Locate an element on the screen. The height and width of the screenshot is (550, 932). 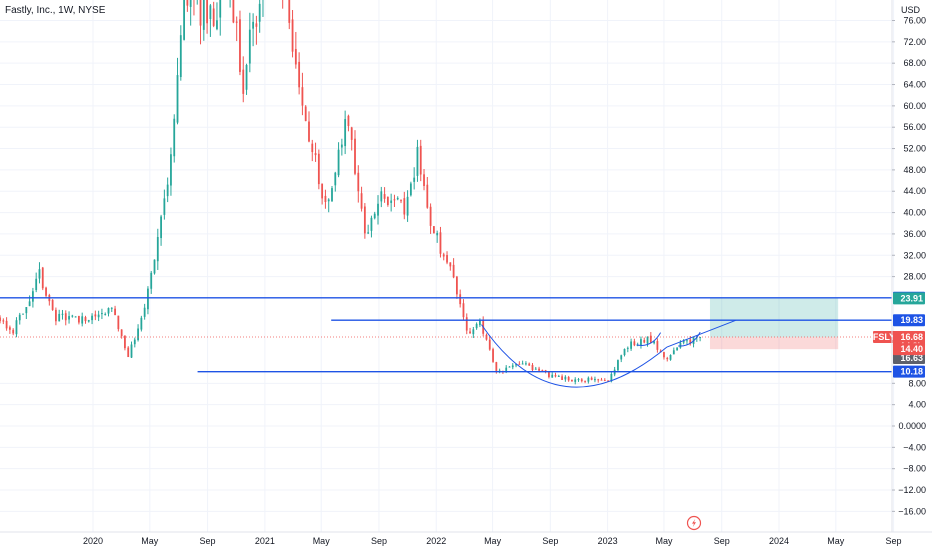
profit-zone is located at coordinates (774, 318).